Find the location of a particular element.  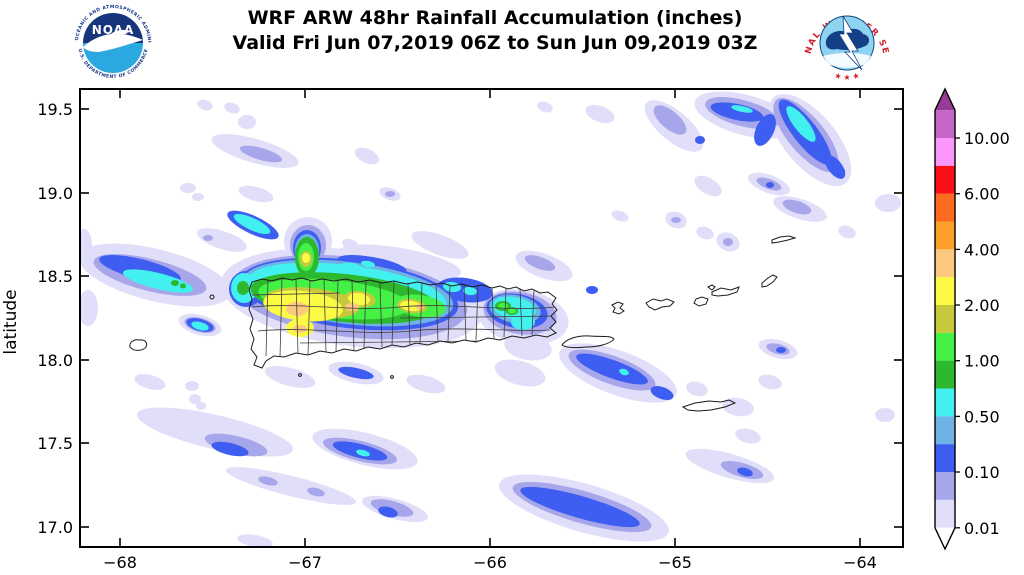

island-mona is located at coordinates (138, 345).